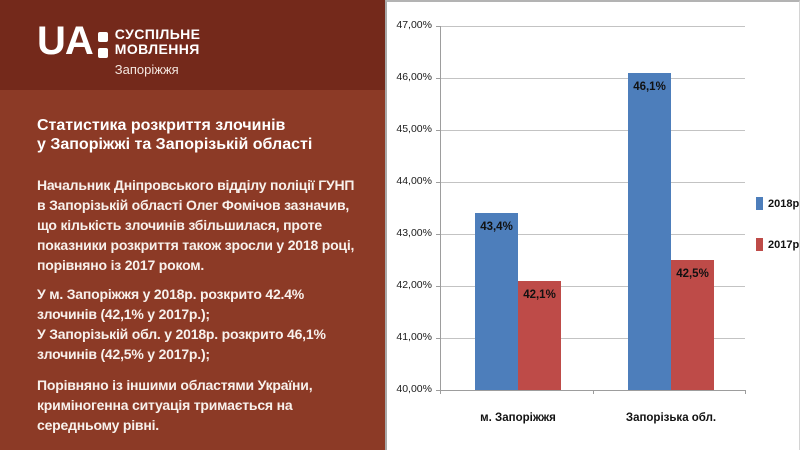  I want to click on legend-item: 2017р., so click(778, 244).